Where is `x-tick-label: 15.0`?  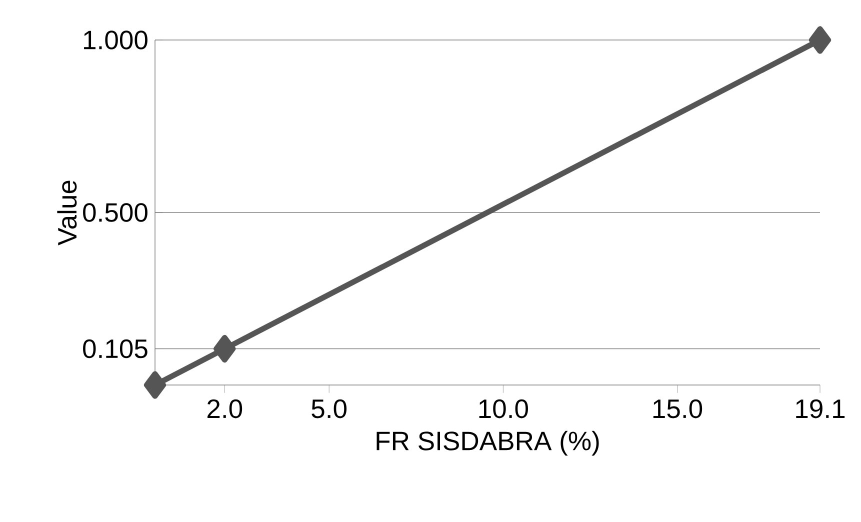 x-tick-label: 15.0 is located at coordinates (677, 408).